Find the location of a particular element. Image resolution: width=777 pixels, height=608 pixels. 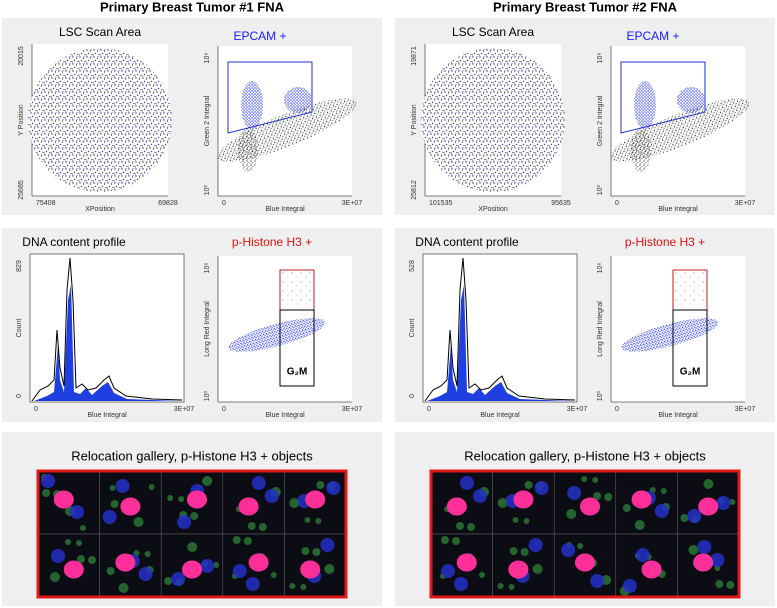

plot-frame is located at coordinates (500, 328).